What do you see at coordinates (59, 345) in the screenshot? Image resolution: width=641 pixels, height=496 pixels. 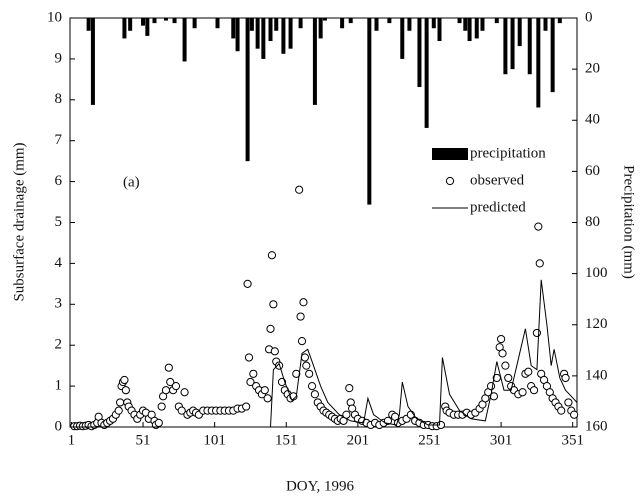 I see `y-tick-label: 2` at bounding box center [59, 345].